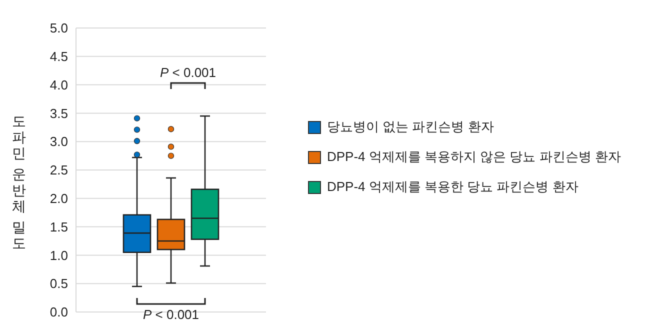 This screenshot has width=660, height=325. Describe the element at coordinates (59, 198) in the screenshot. I see `y-tick-label: 2.0` at that location.